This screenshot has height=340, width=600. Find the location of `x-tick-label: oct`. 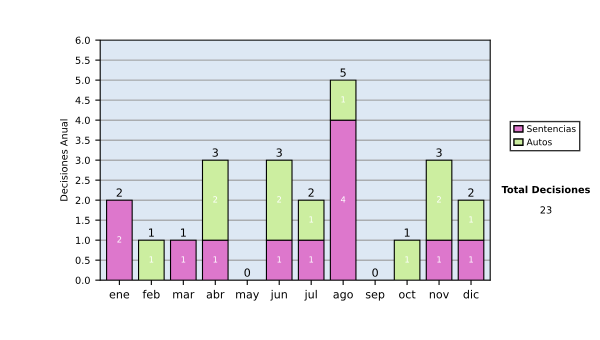

x-tick-label: oct is located at coordinates (407, 294).